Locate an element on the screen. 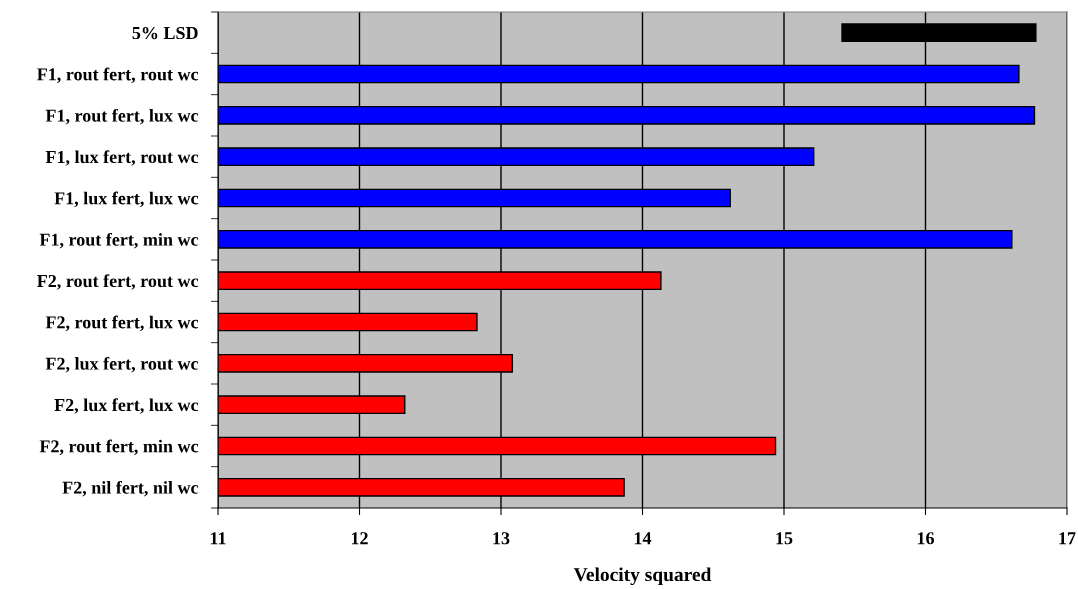  y-tick-label: F2, lux fert, lux wc is located at coordinates (126, 406).